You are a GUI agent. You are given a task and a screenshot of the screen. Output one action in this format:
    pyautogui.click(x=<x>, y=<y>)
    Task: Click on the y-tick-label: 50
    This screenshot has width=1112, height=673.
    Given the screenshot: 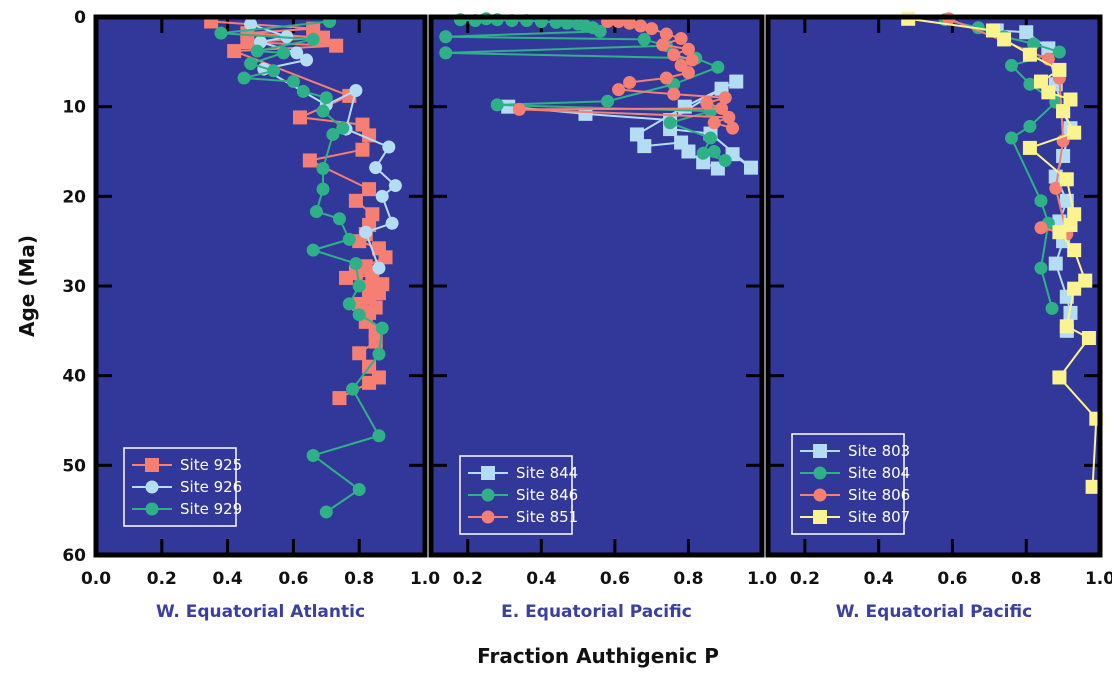 What is the action you would take?
    pyautogui.click(x=74, y=466)
    